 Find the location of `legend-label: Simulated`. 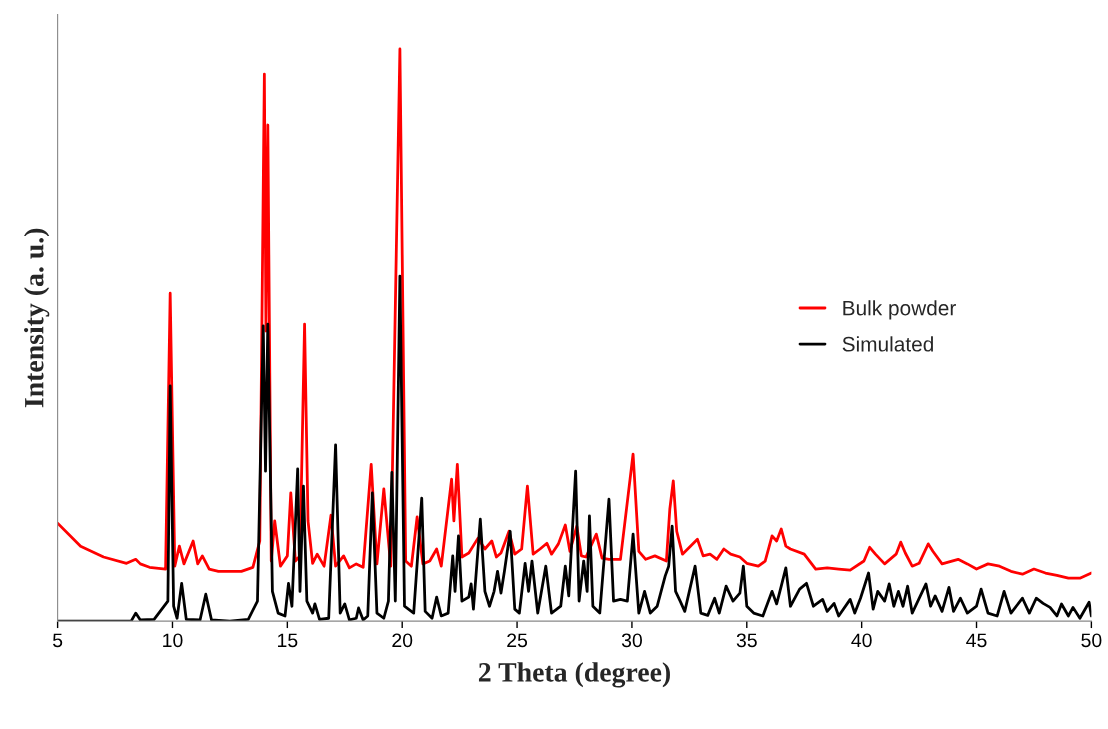

legend-label: Simulated is located at coordinates (887, 344).